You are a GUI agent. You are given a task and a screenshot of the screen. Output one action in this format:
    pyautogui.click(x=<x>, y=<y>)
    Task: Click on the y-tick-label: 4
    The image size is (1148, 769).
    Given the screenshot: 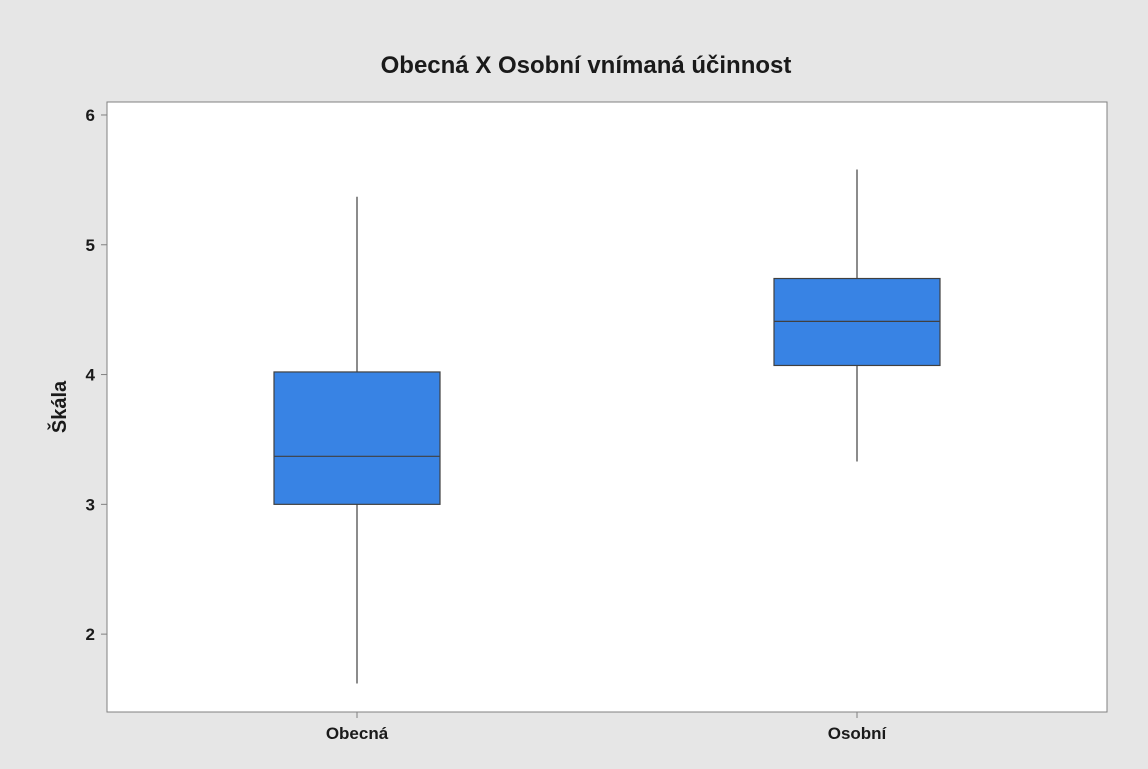 What is the action you would take?
    pyautogui.click(x=91, y=375)
    